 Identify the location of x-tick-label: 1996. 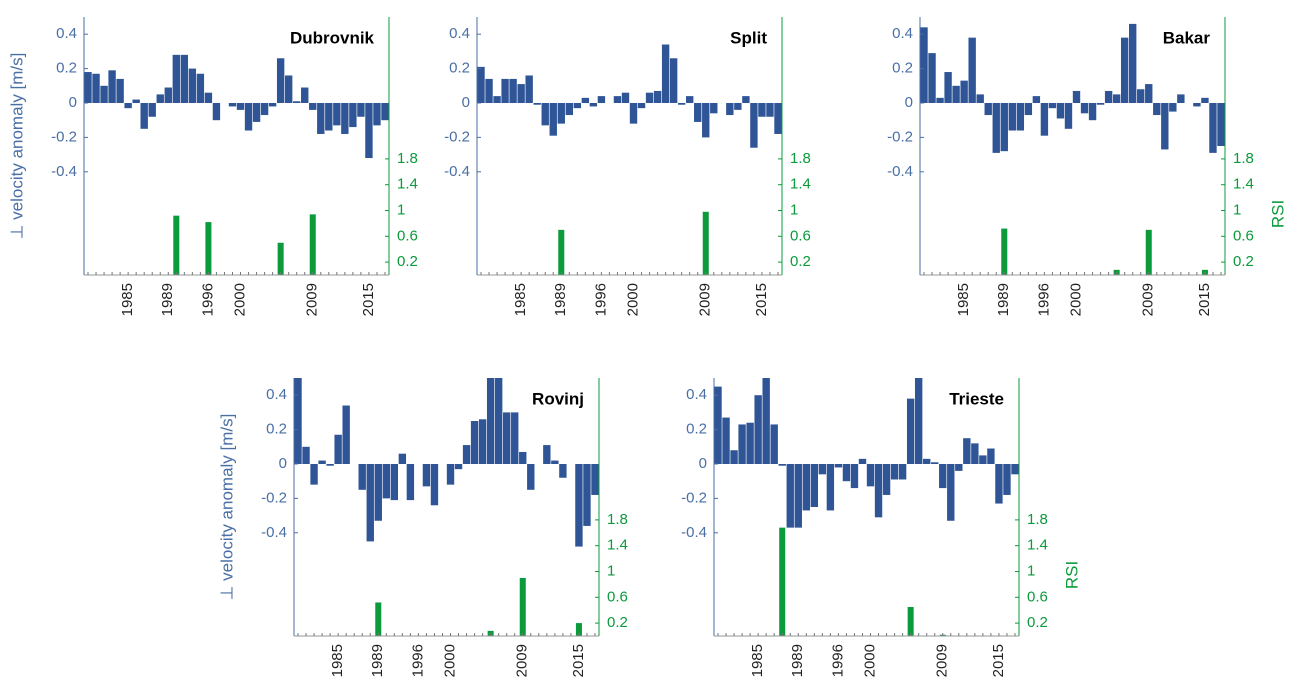
(600, 299).